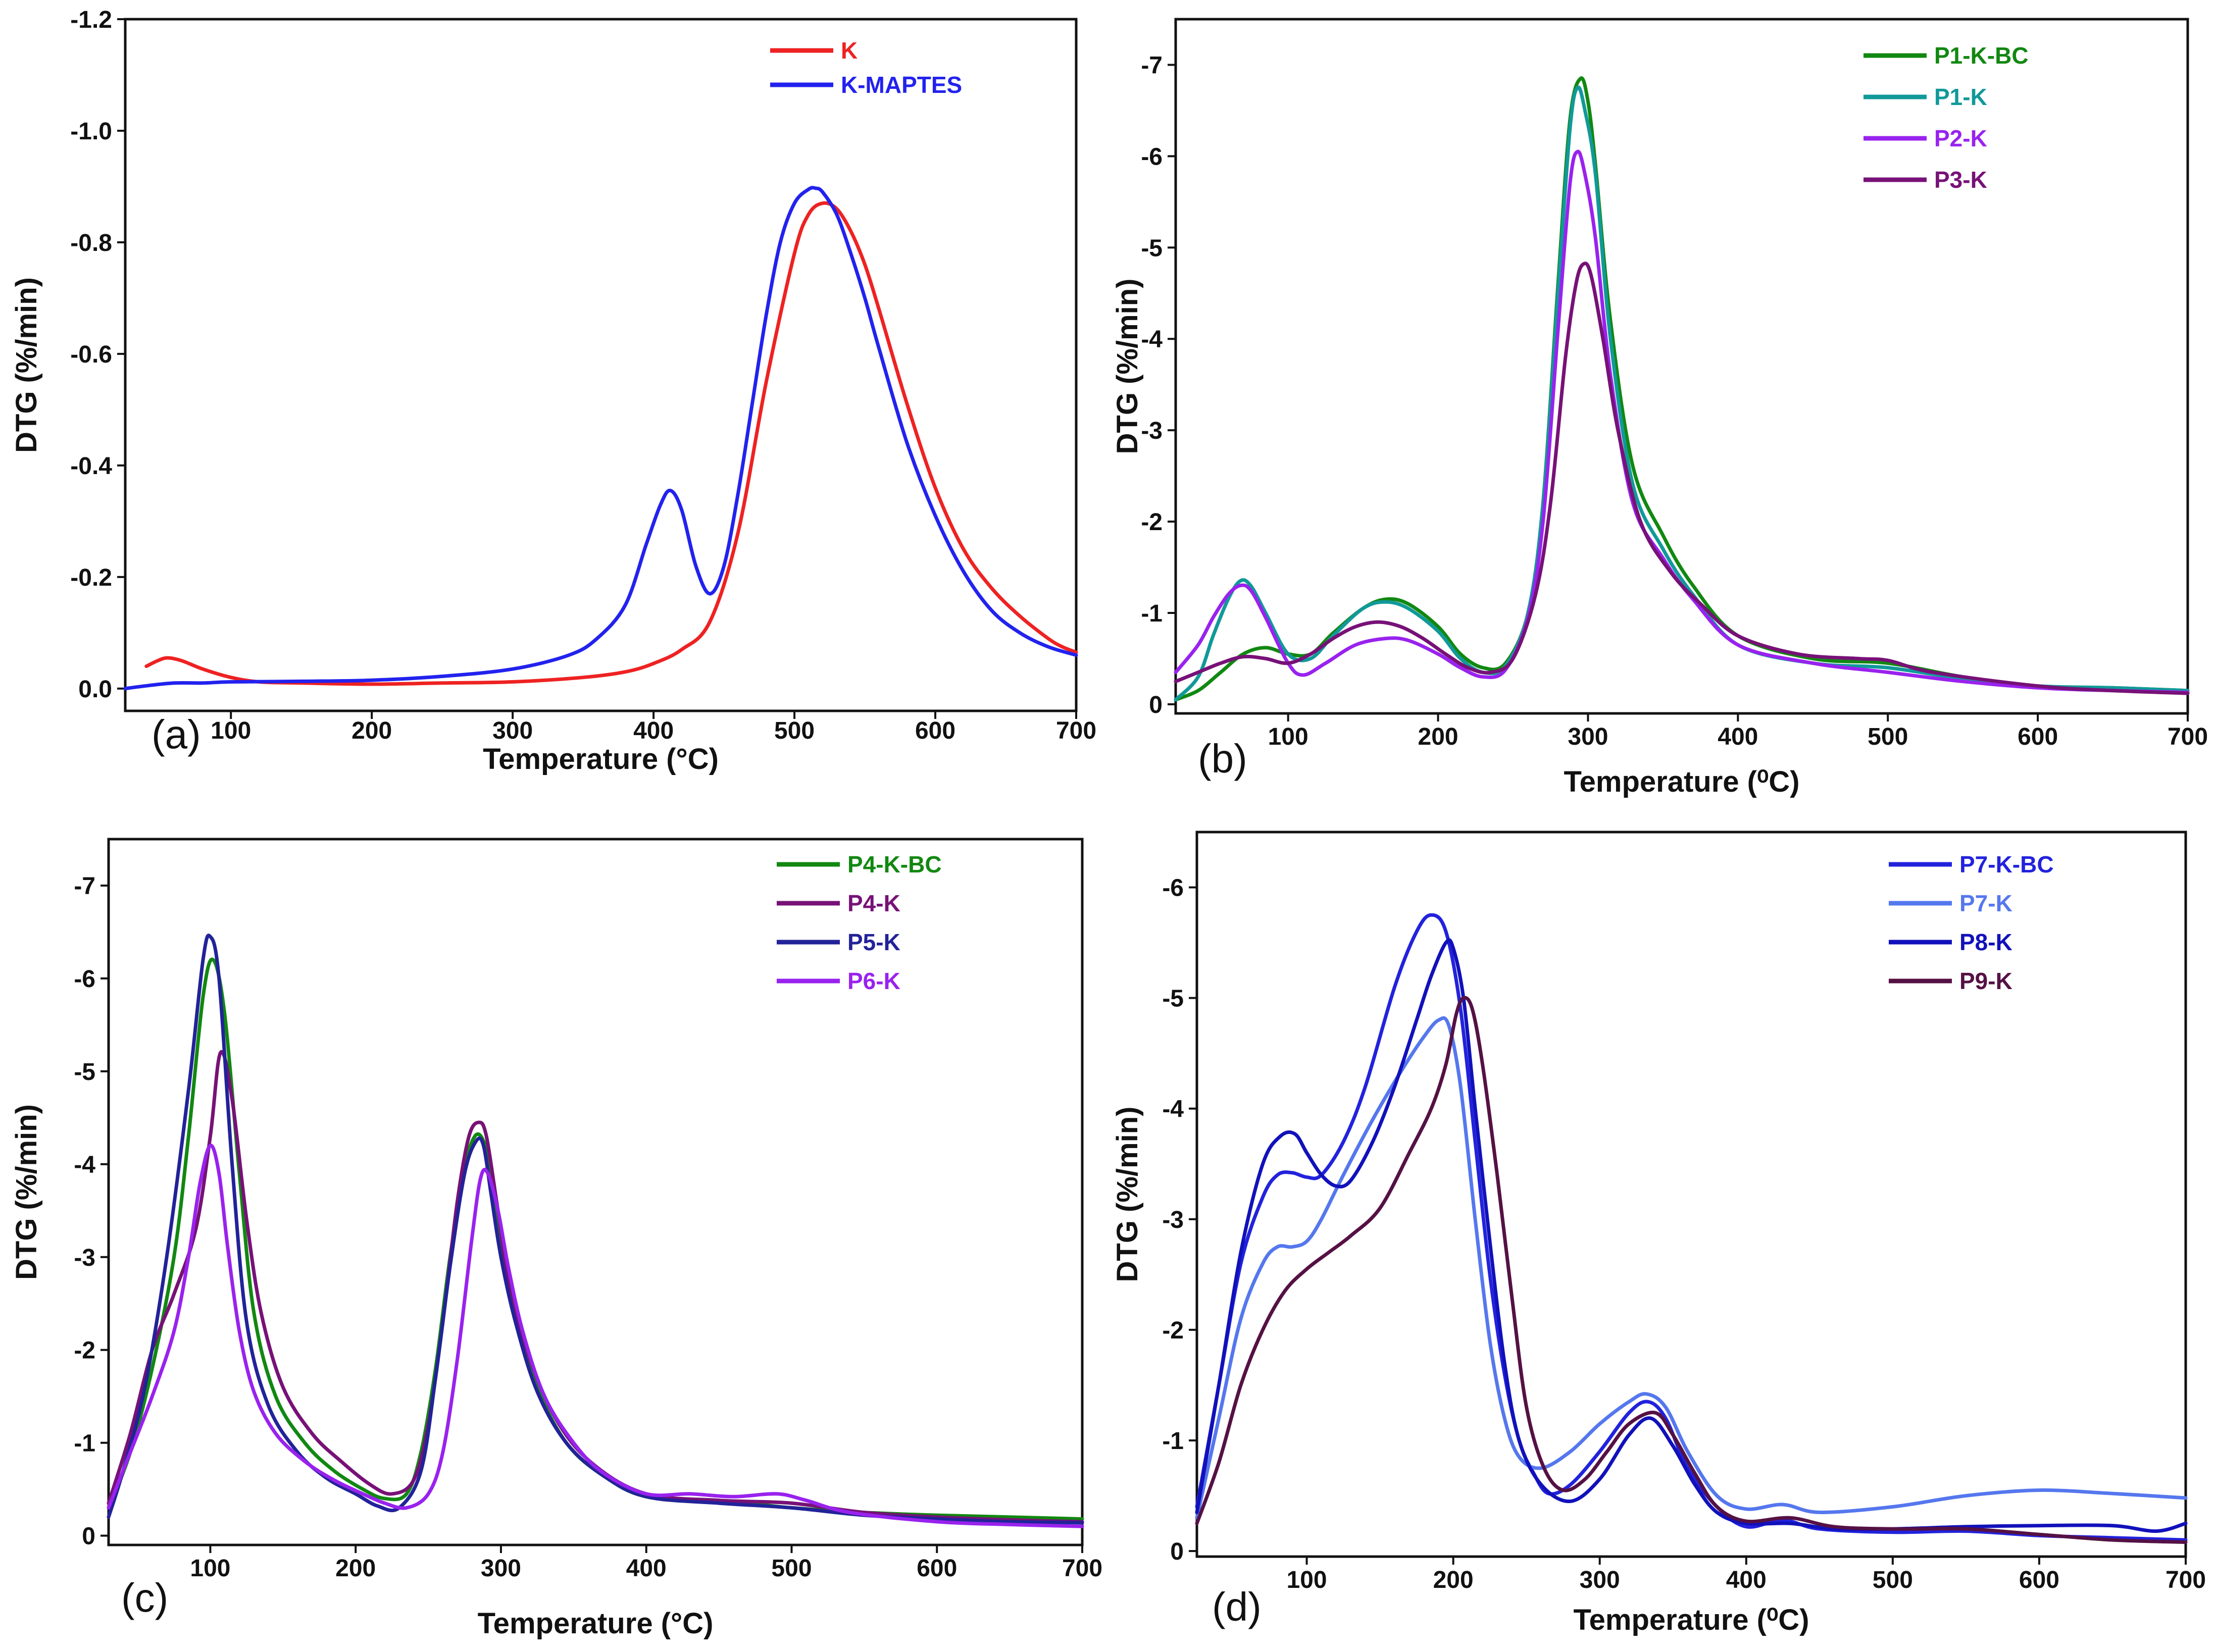 Image resolution: width=2216 pixels, height=1652 pixels. What do you see at coordinates (894, 864) in the screenshot?
I see `legend-label: P4-K-BC` at bounding box center [894, 864].